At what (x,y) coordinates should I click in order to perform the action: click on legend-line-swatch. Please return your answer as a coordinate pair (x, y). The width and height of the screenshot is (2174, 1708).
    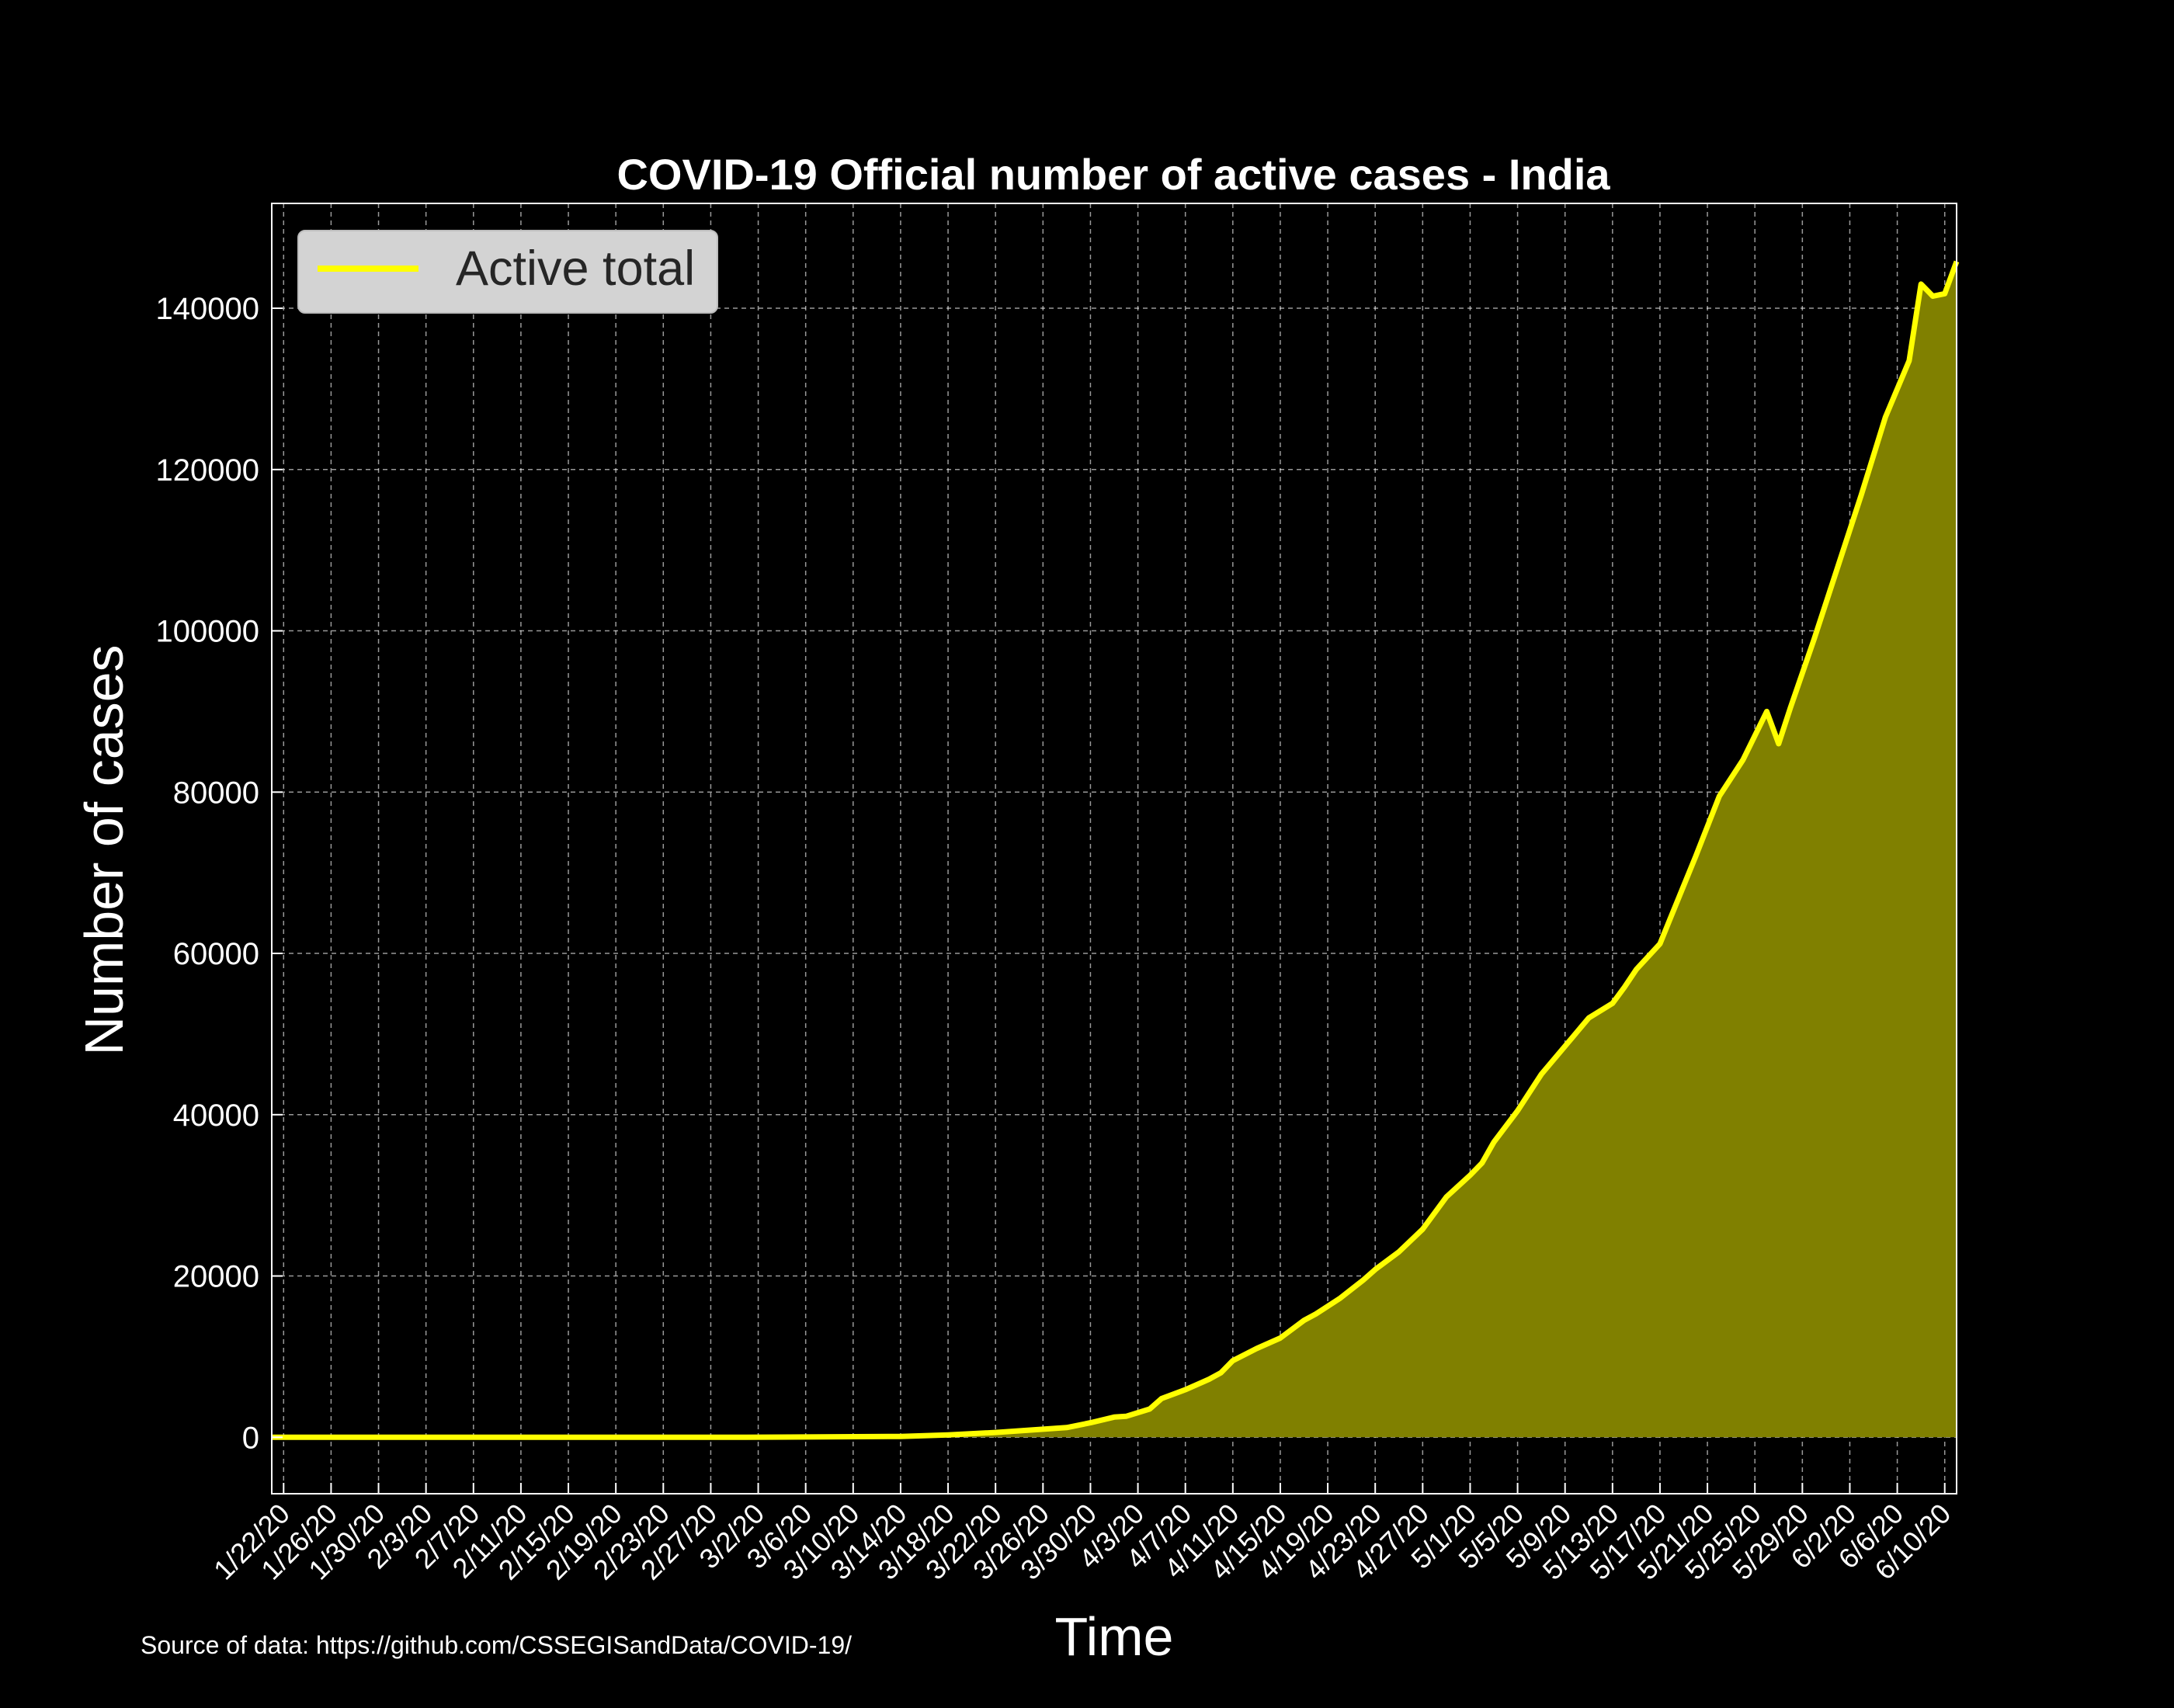
    Looking at the image, I should click on (368, 269).